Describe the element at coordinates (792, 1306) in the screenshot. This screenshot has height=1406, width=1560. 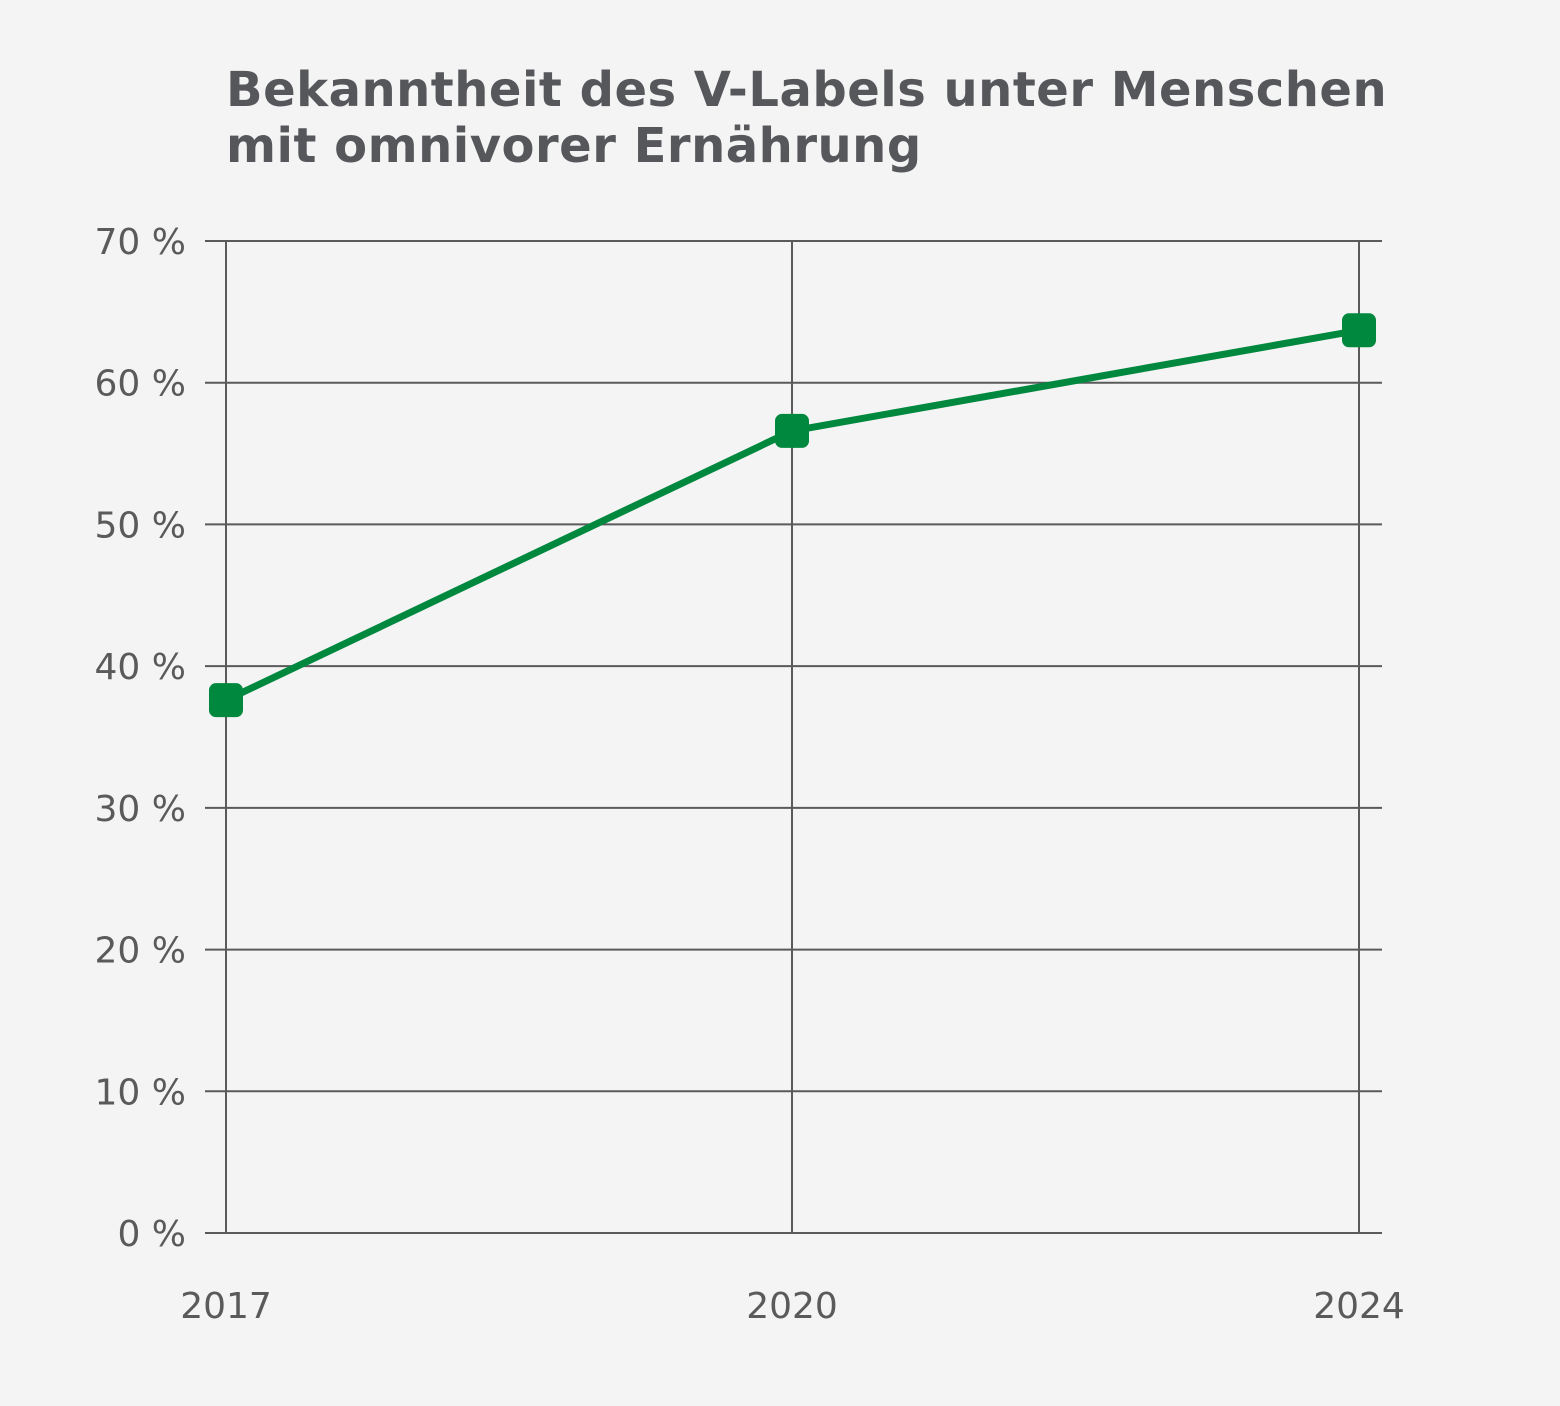
I see `x-tick-label: 2020` at that location.